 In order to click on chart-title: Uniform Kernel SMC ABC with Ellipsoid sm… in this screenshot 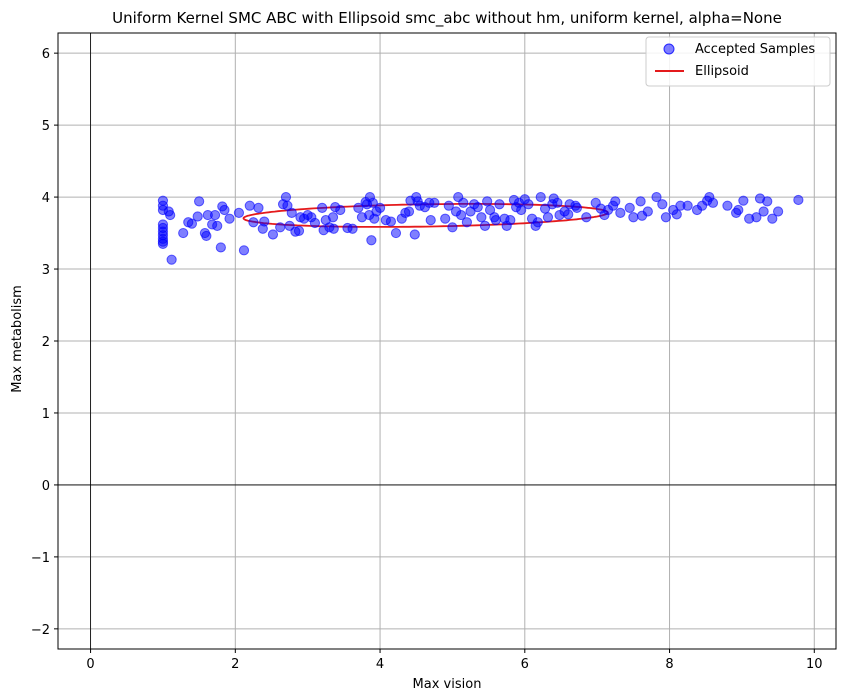, I will do `click(447, 18)`.